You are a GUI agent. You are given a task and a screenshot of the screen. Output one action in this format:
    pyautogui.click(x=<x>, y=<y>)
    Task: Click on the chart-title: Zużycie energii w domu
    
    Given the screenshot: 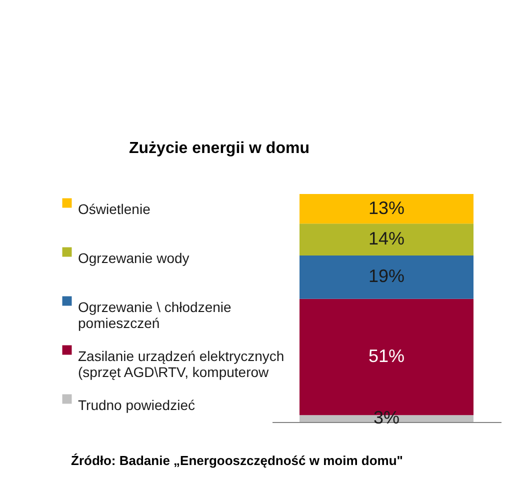 What is the action you would take?
    pyautogui.click(x=219, y=148)
    